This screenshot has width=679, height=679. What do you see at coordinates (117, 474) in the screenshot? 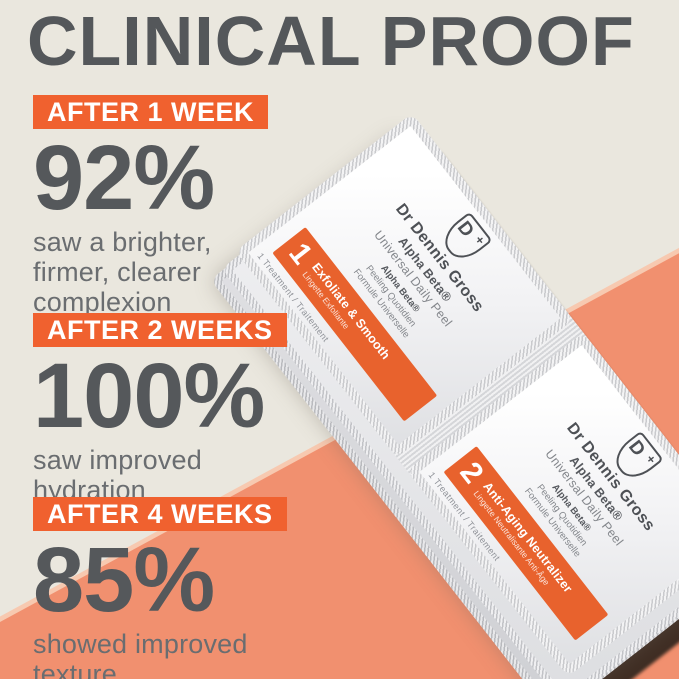
I see `stat-description: saw improved hydration` at bounding box center [117, 474].